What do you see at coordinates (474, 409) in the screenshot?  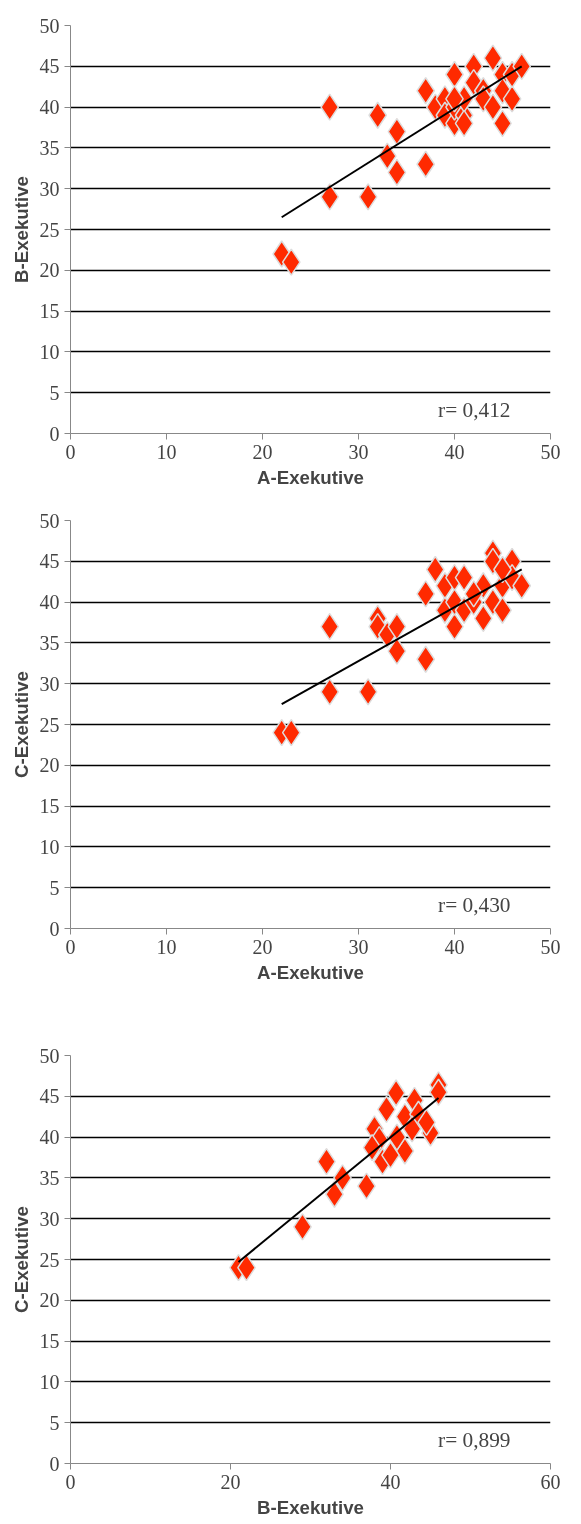 I see `annotation: r= 0,412` at bounding box center [474, 409].